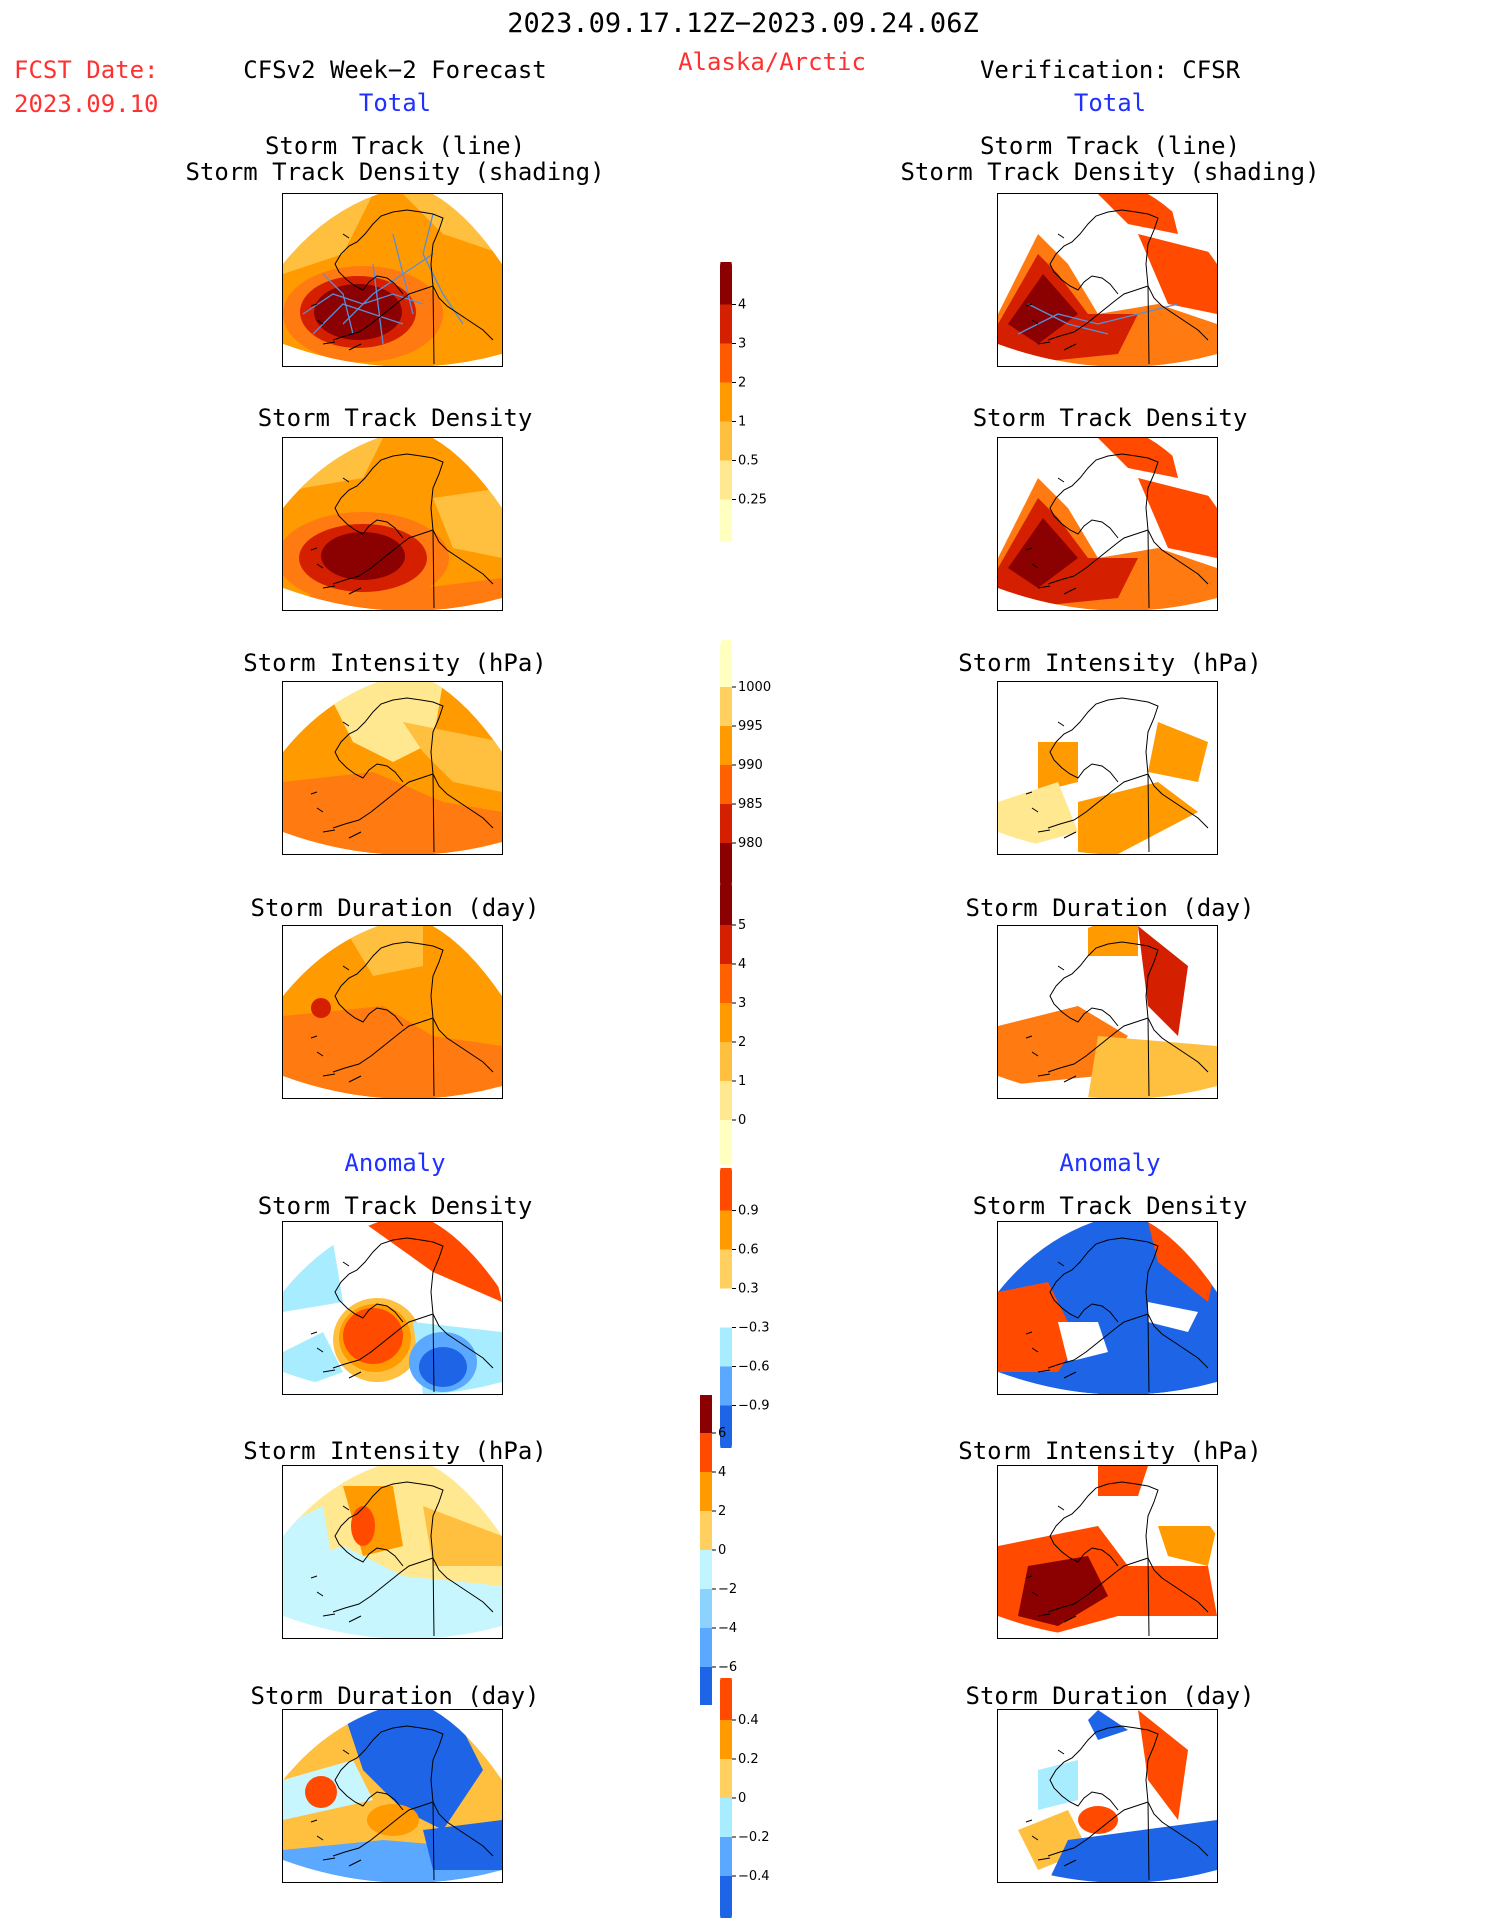  I want to click on map-cfsr-intensity, so click(1107, 768).